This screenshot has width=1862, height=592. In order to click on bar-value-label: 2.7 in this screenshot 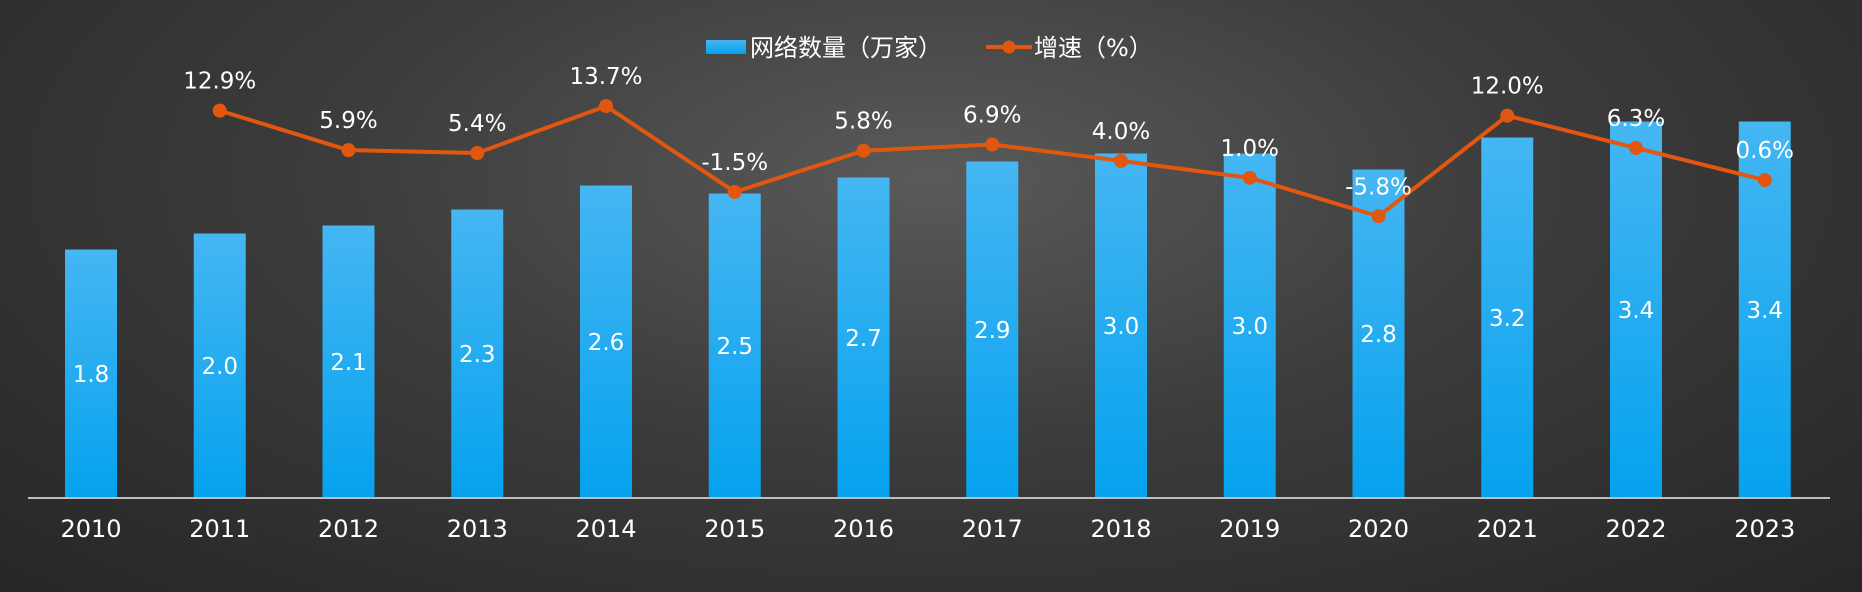, I will do `click(863, 339)`.